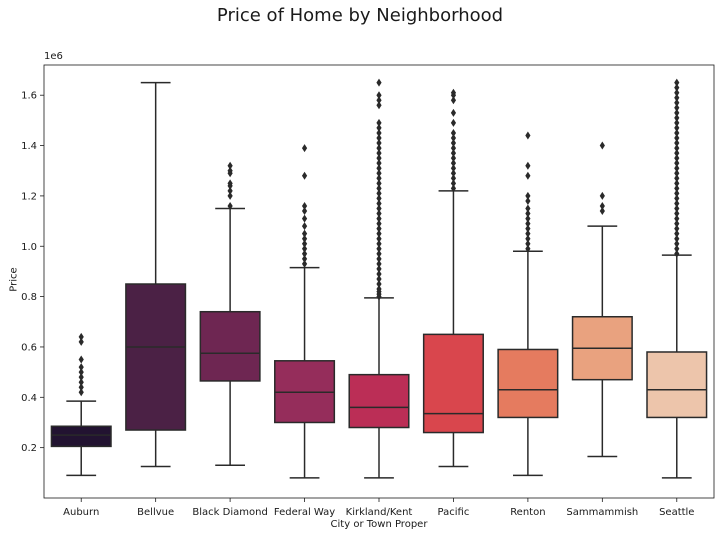  I want to click on y-tick-label: 1.6, so click(29, 96).